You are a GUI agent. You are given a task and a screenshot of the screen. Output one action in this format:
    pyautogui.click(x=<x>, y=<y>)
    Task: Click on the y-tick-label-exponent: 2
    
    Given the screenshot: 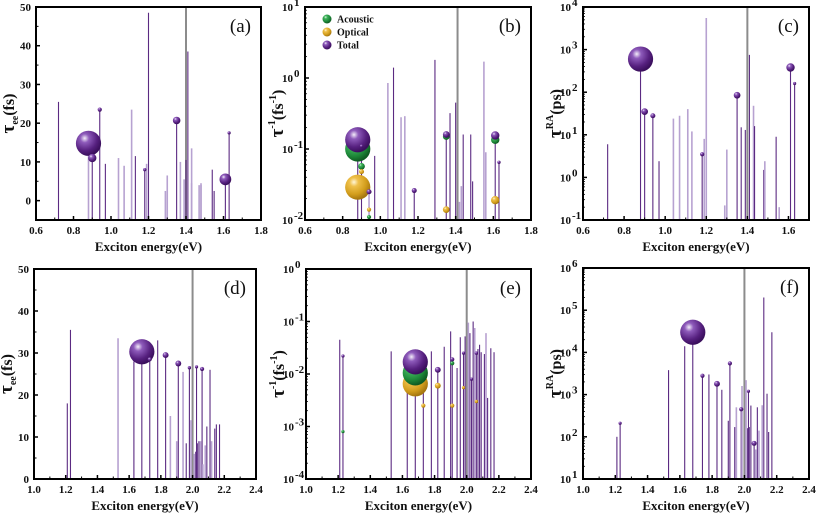 What is the action you would take?
    pyautogui.click(x=575, y=88)
    